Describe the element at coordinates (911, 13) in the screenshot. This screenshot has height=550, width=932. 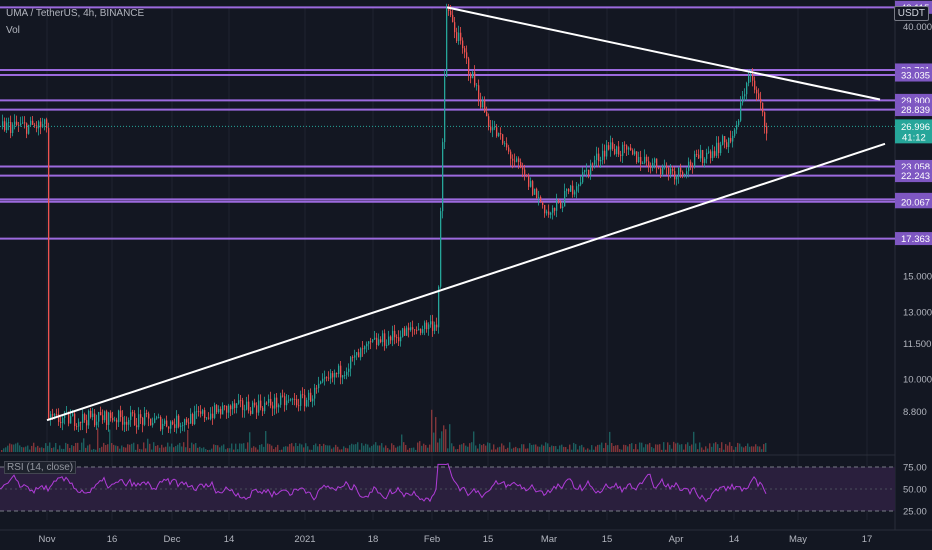
I see `currency-badge: USDT` at that location.